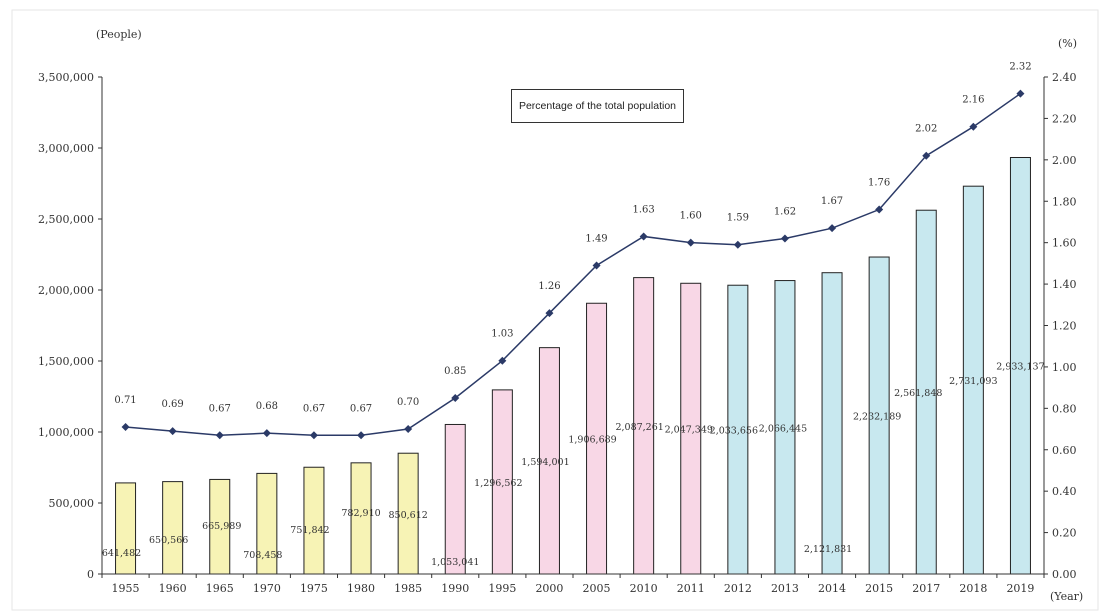 Image resolution: width=1099 pixels, height=613 pixels. Describe the element at coordinates (126, 588) in the screenshot. I see `x-tick-label-1955: 1955` at that location.